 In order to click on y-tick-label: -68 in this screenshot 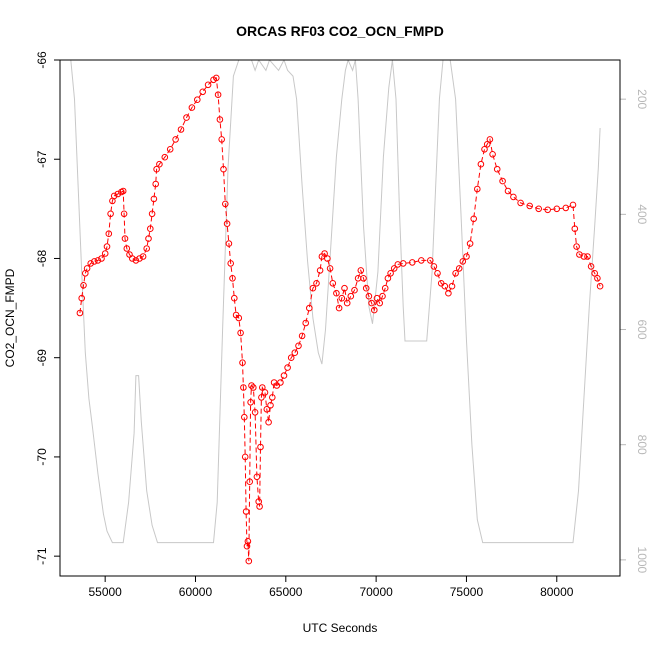, I will do `click(42, 258)`.